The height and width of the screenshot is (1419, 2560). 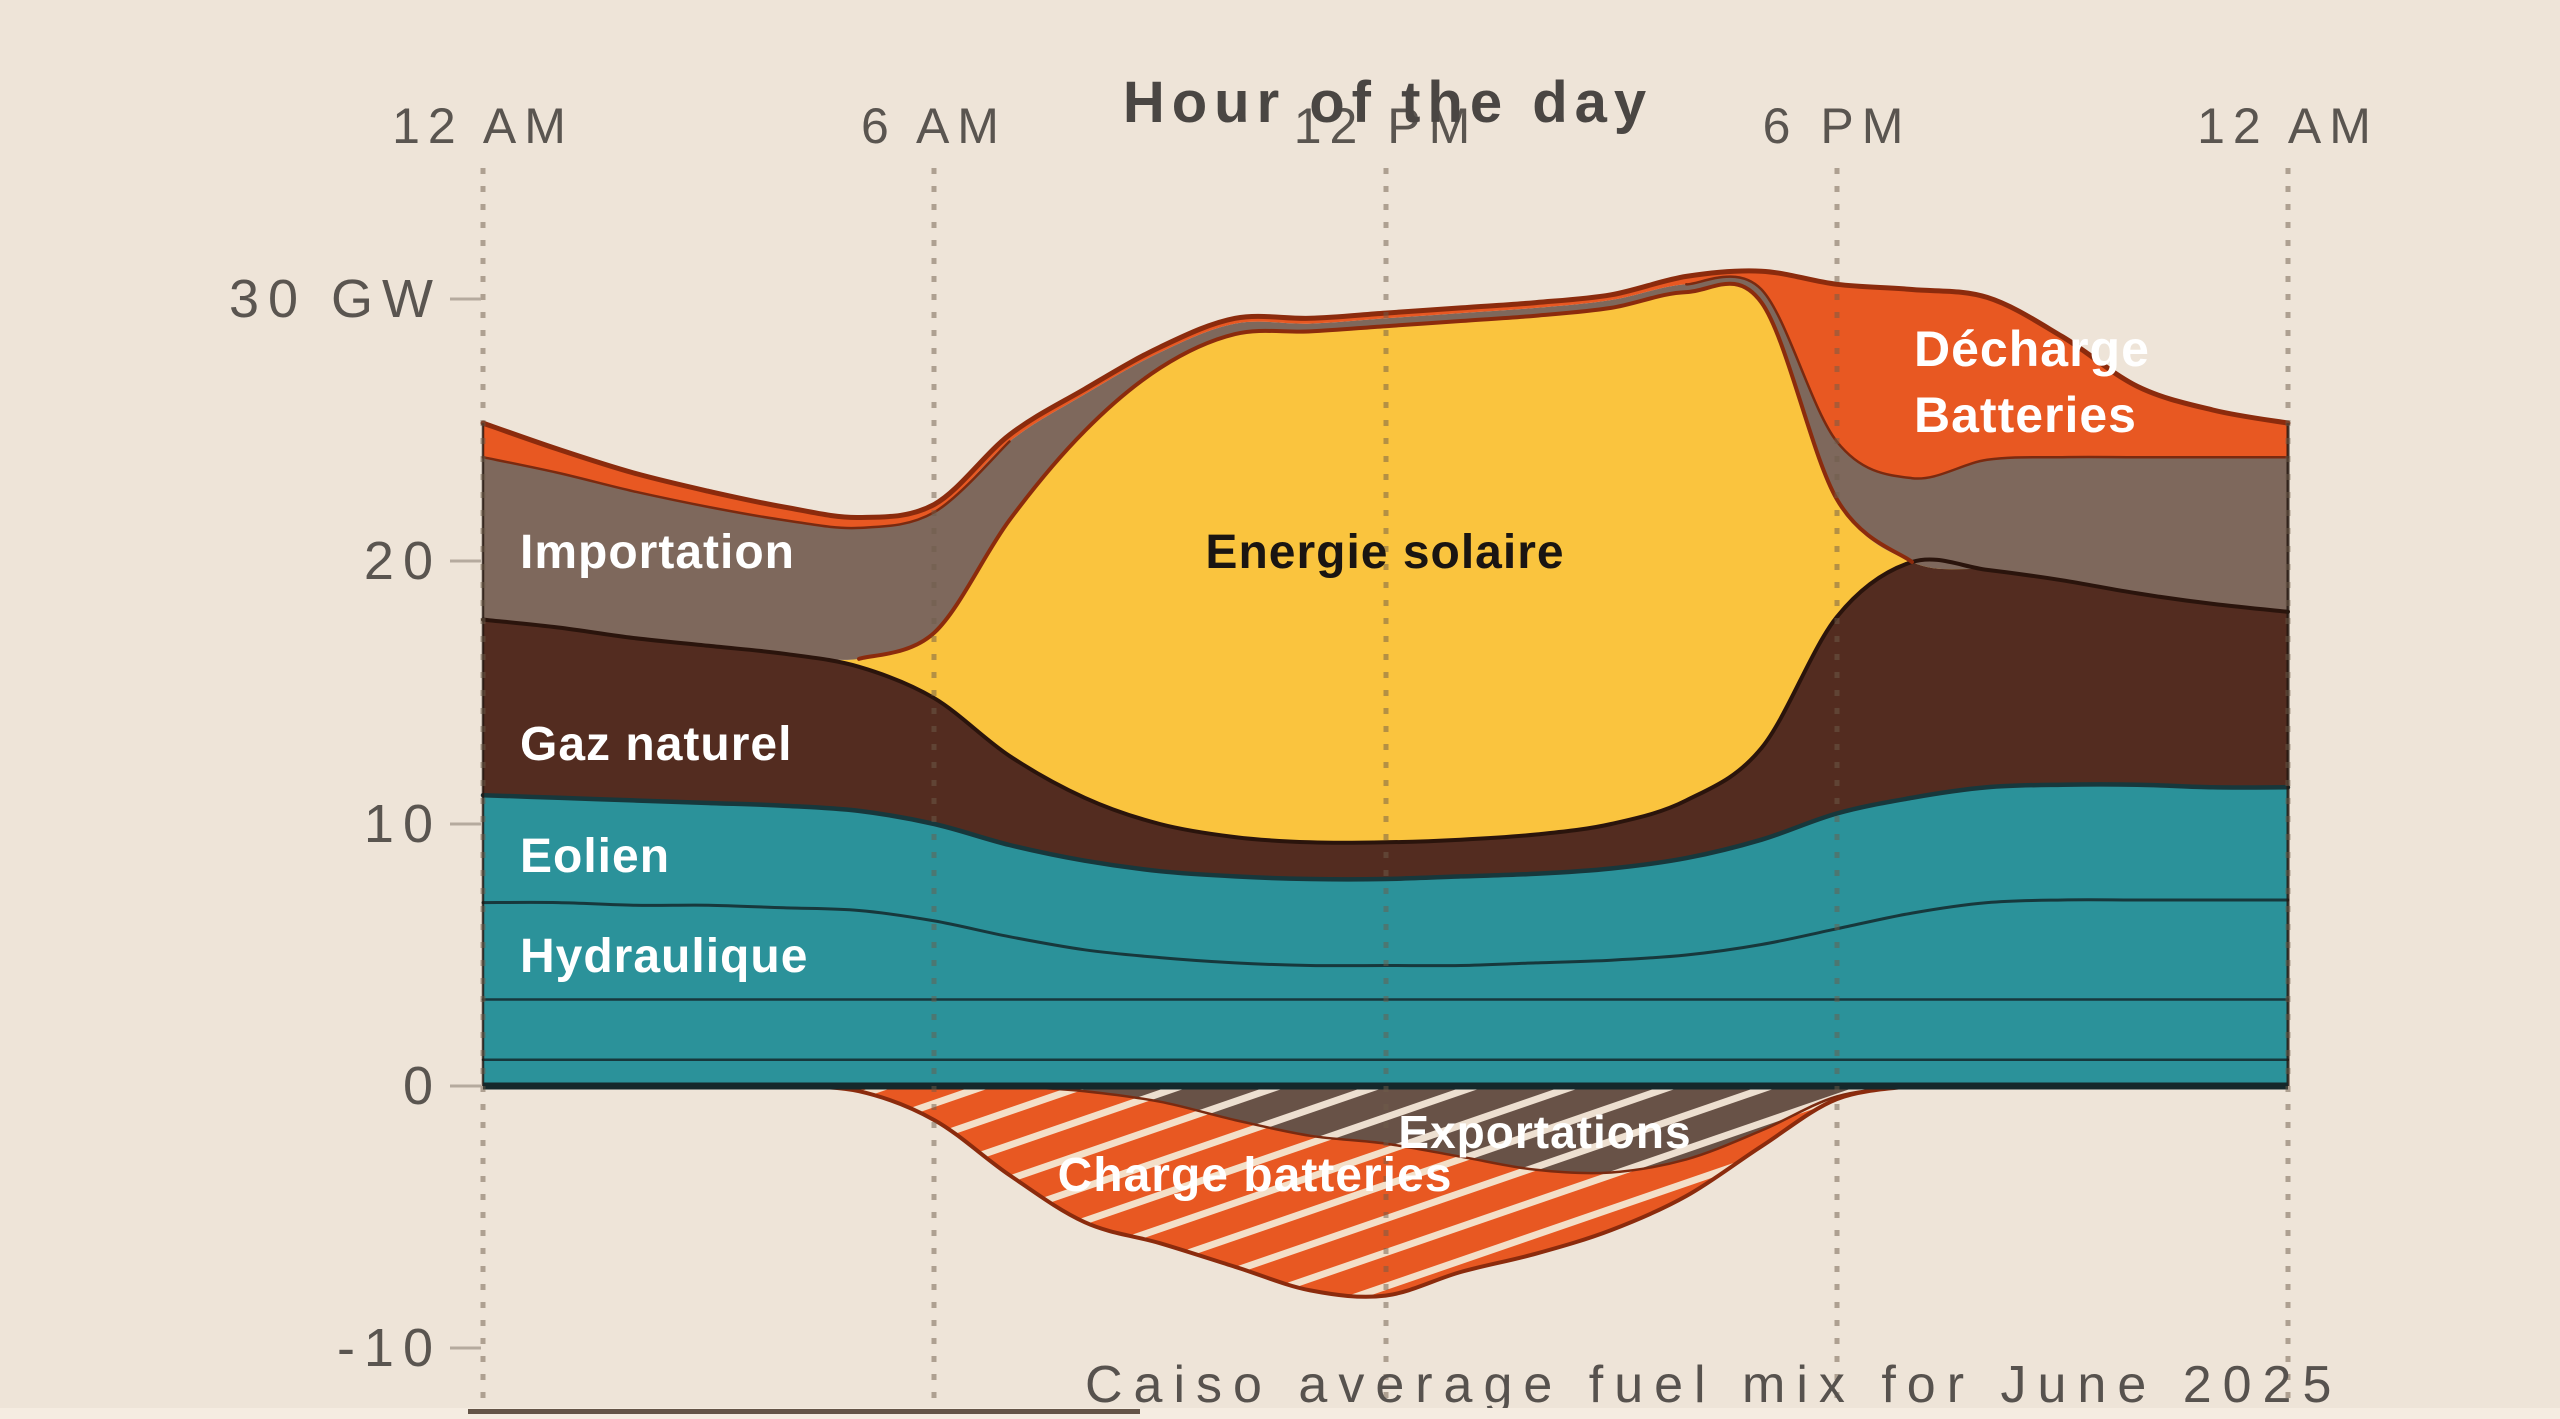 What do you see at coordinates (2025, 415) in the screenshot?
I see `label-decharge-line2: Batteries` at bounding box center [2025, 415].